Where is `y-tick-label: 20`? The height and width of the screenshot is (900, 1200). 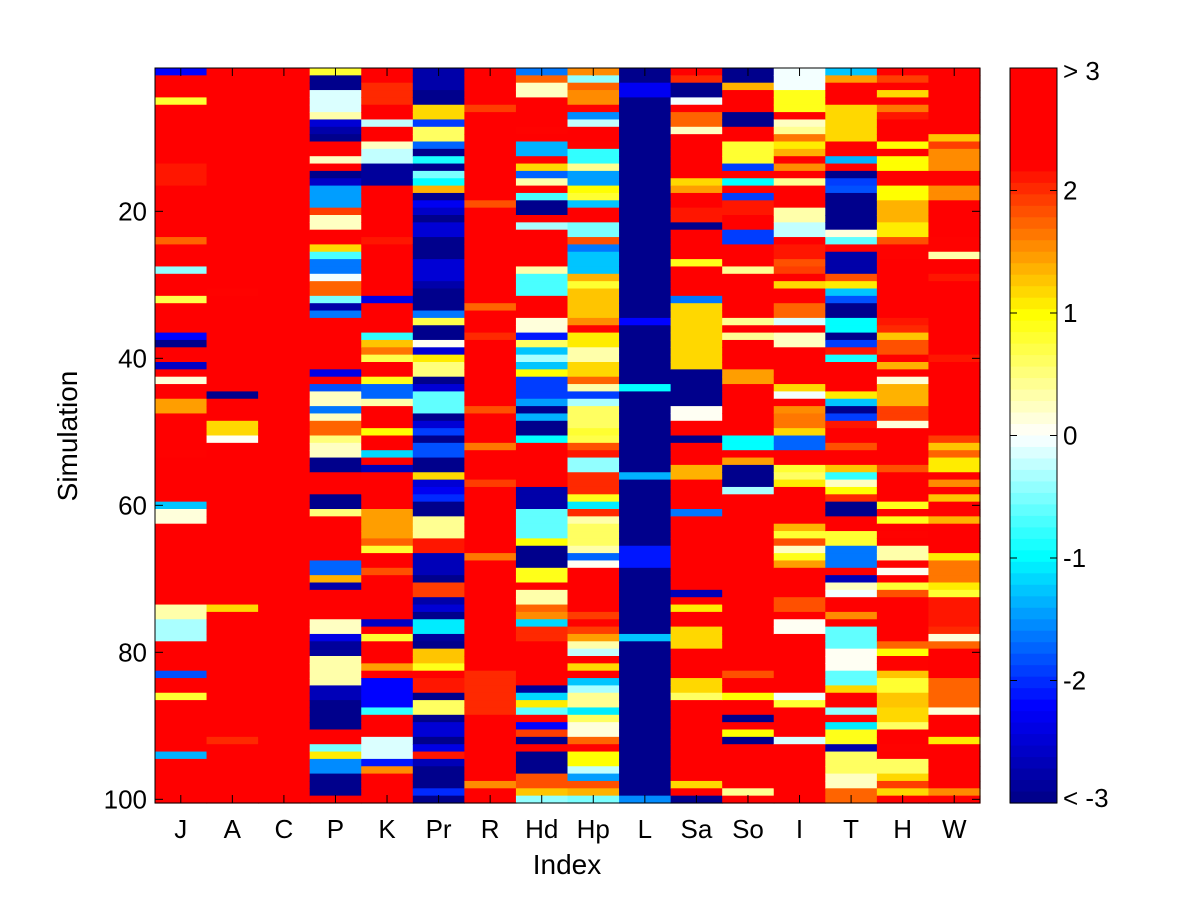 y-tick-label: 20 is located at coordinates (132, 211).